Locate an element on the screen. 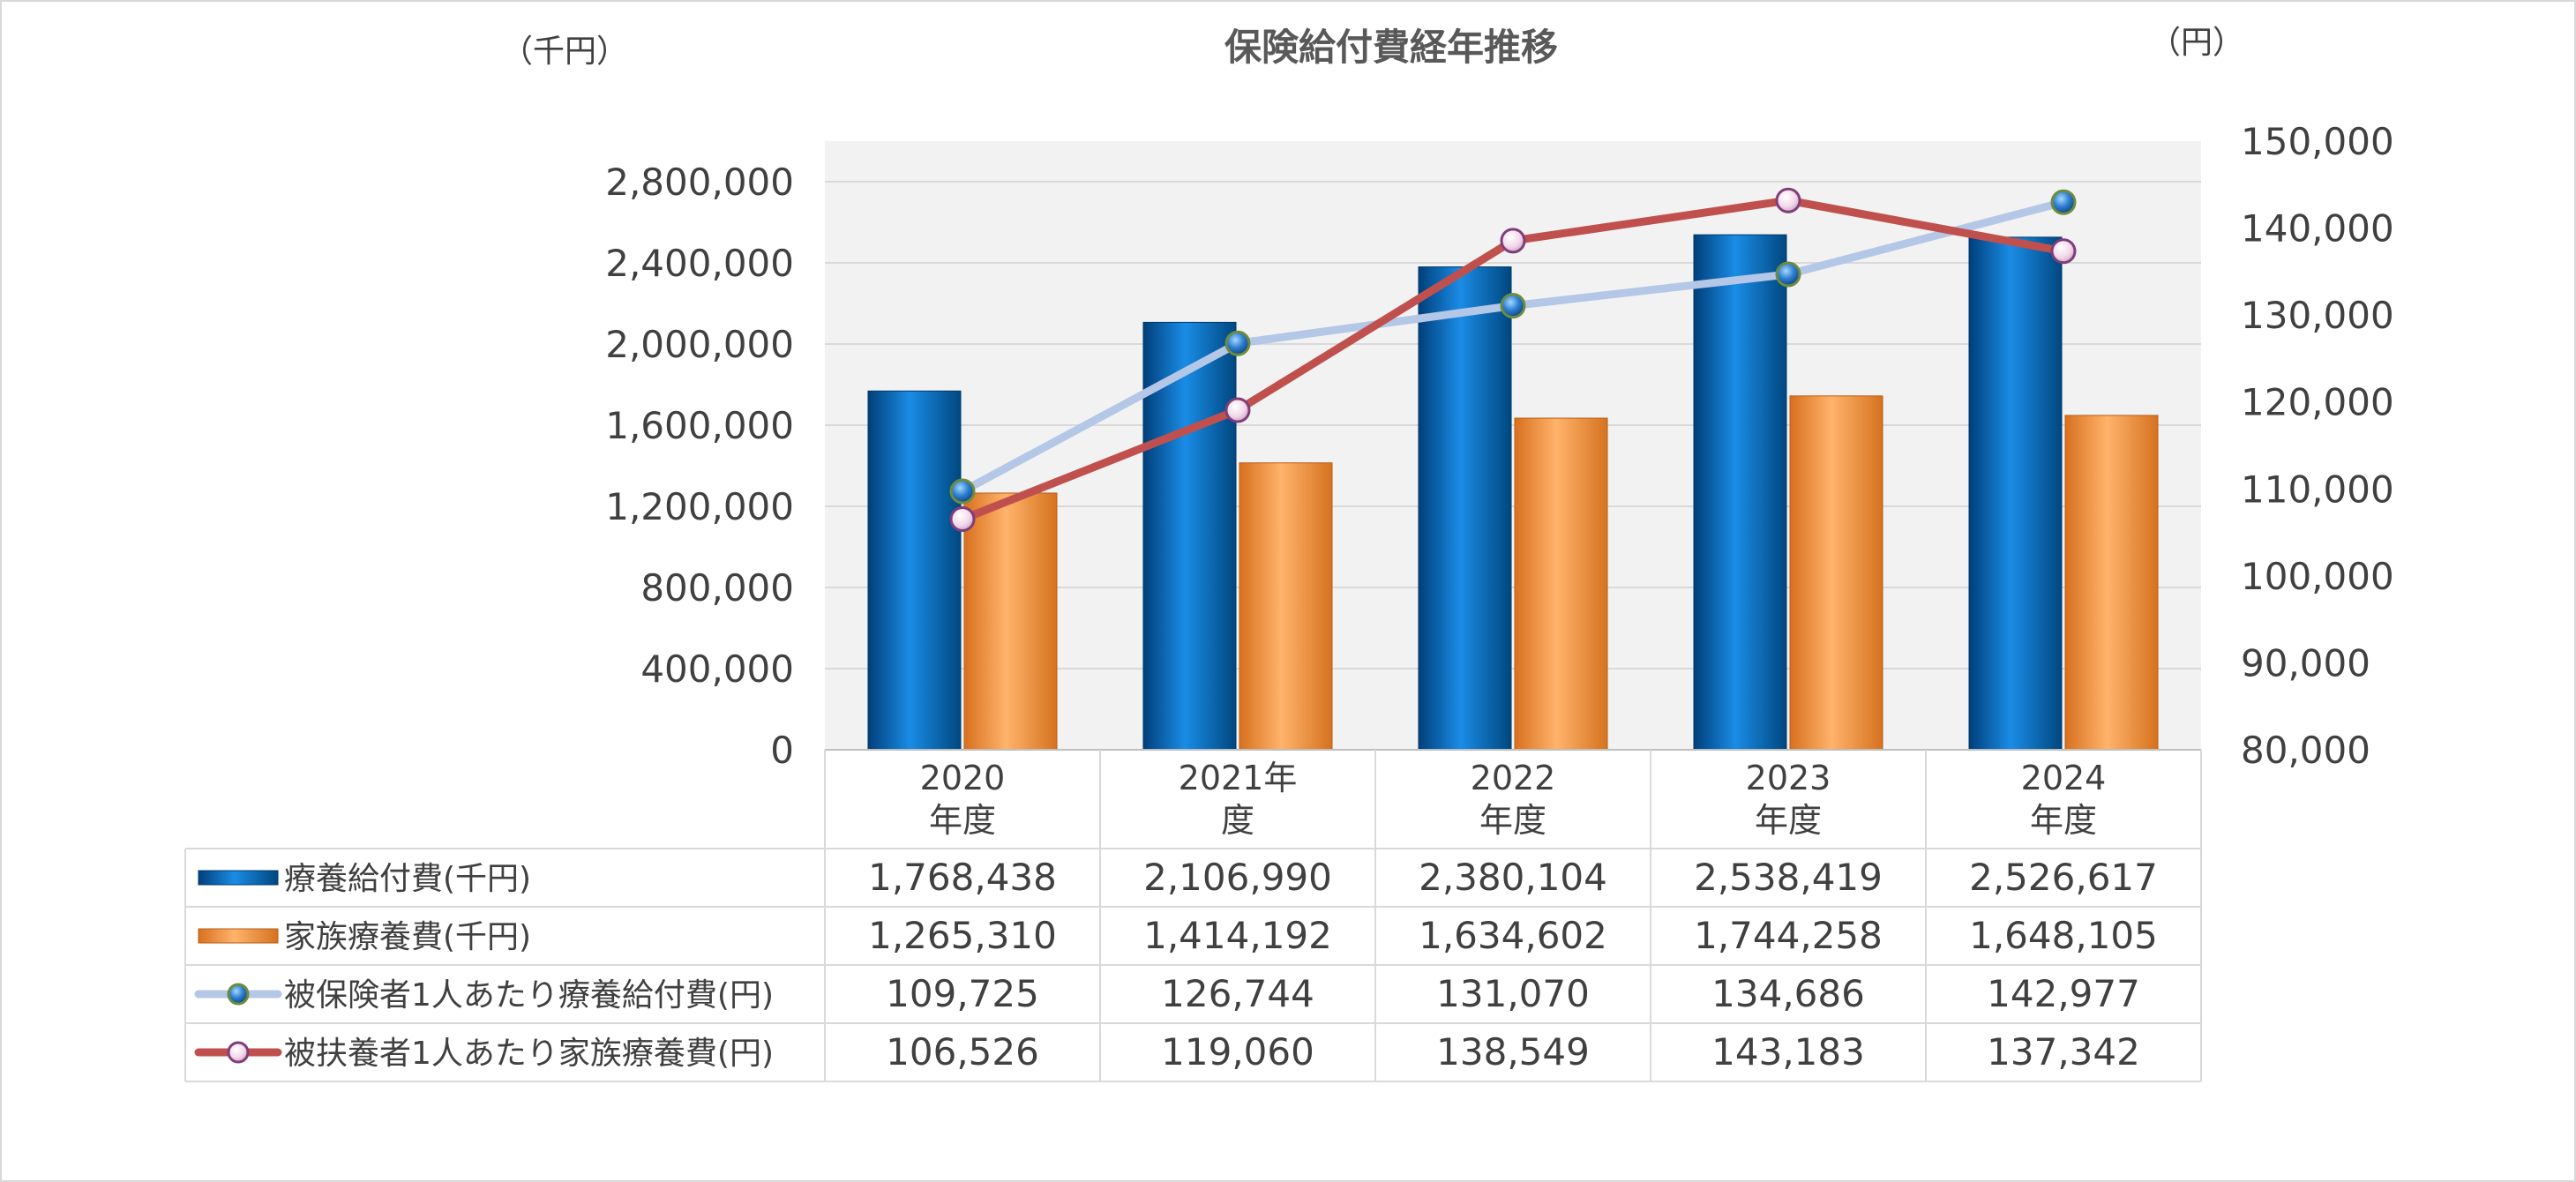  left-tick-label: 800,000 is located at coordinates (717, 588).